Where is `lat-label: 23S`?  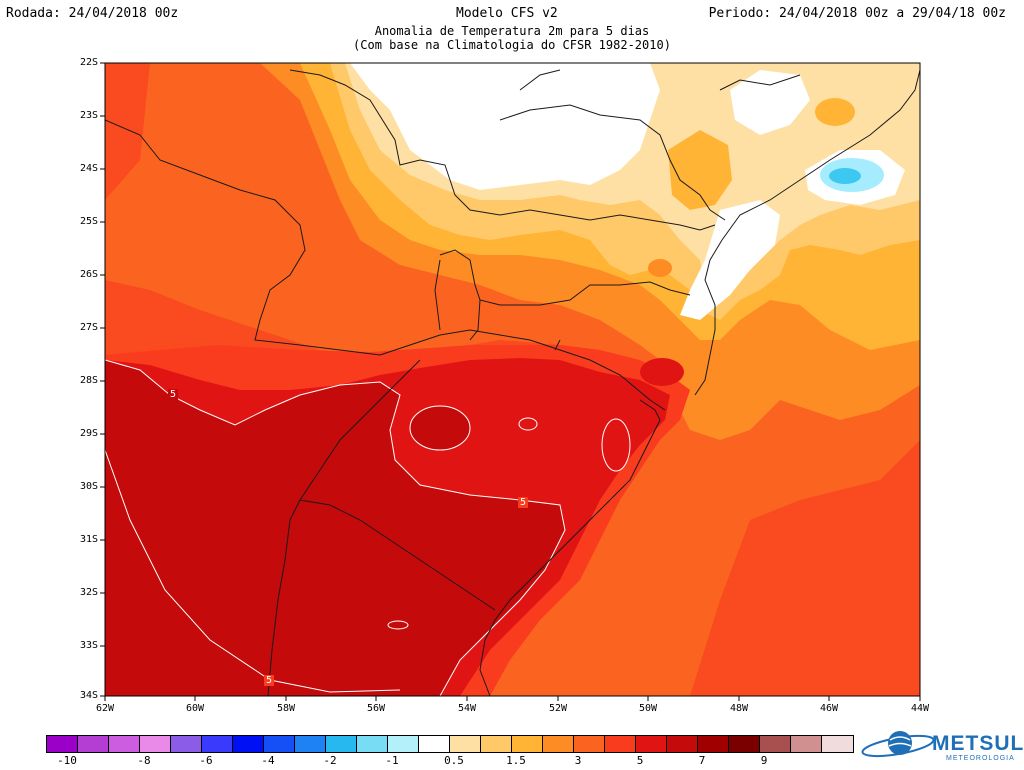 lat-label: 23S is located at coordinates (88, 115).